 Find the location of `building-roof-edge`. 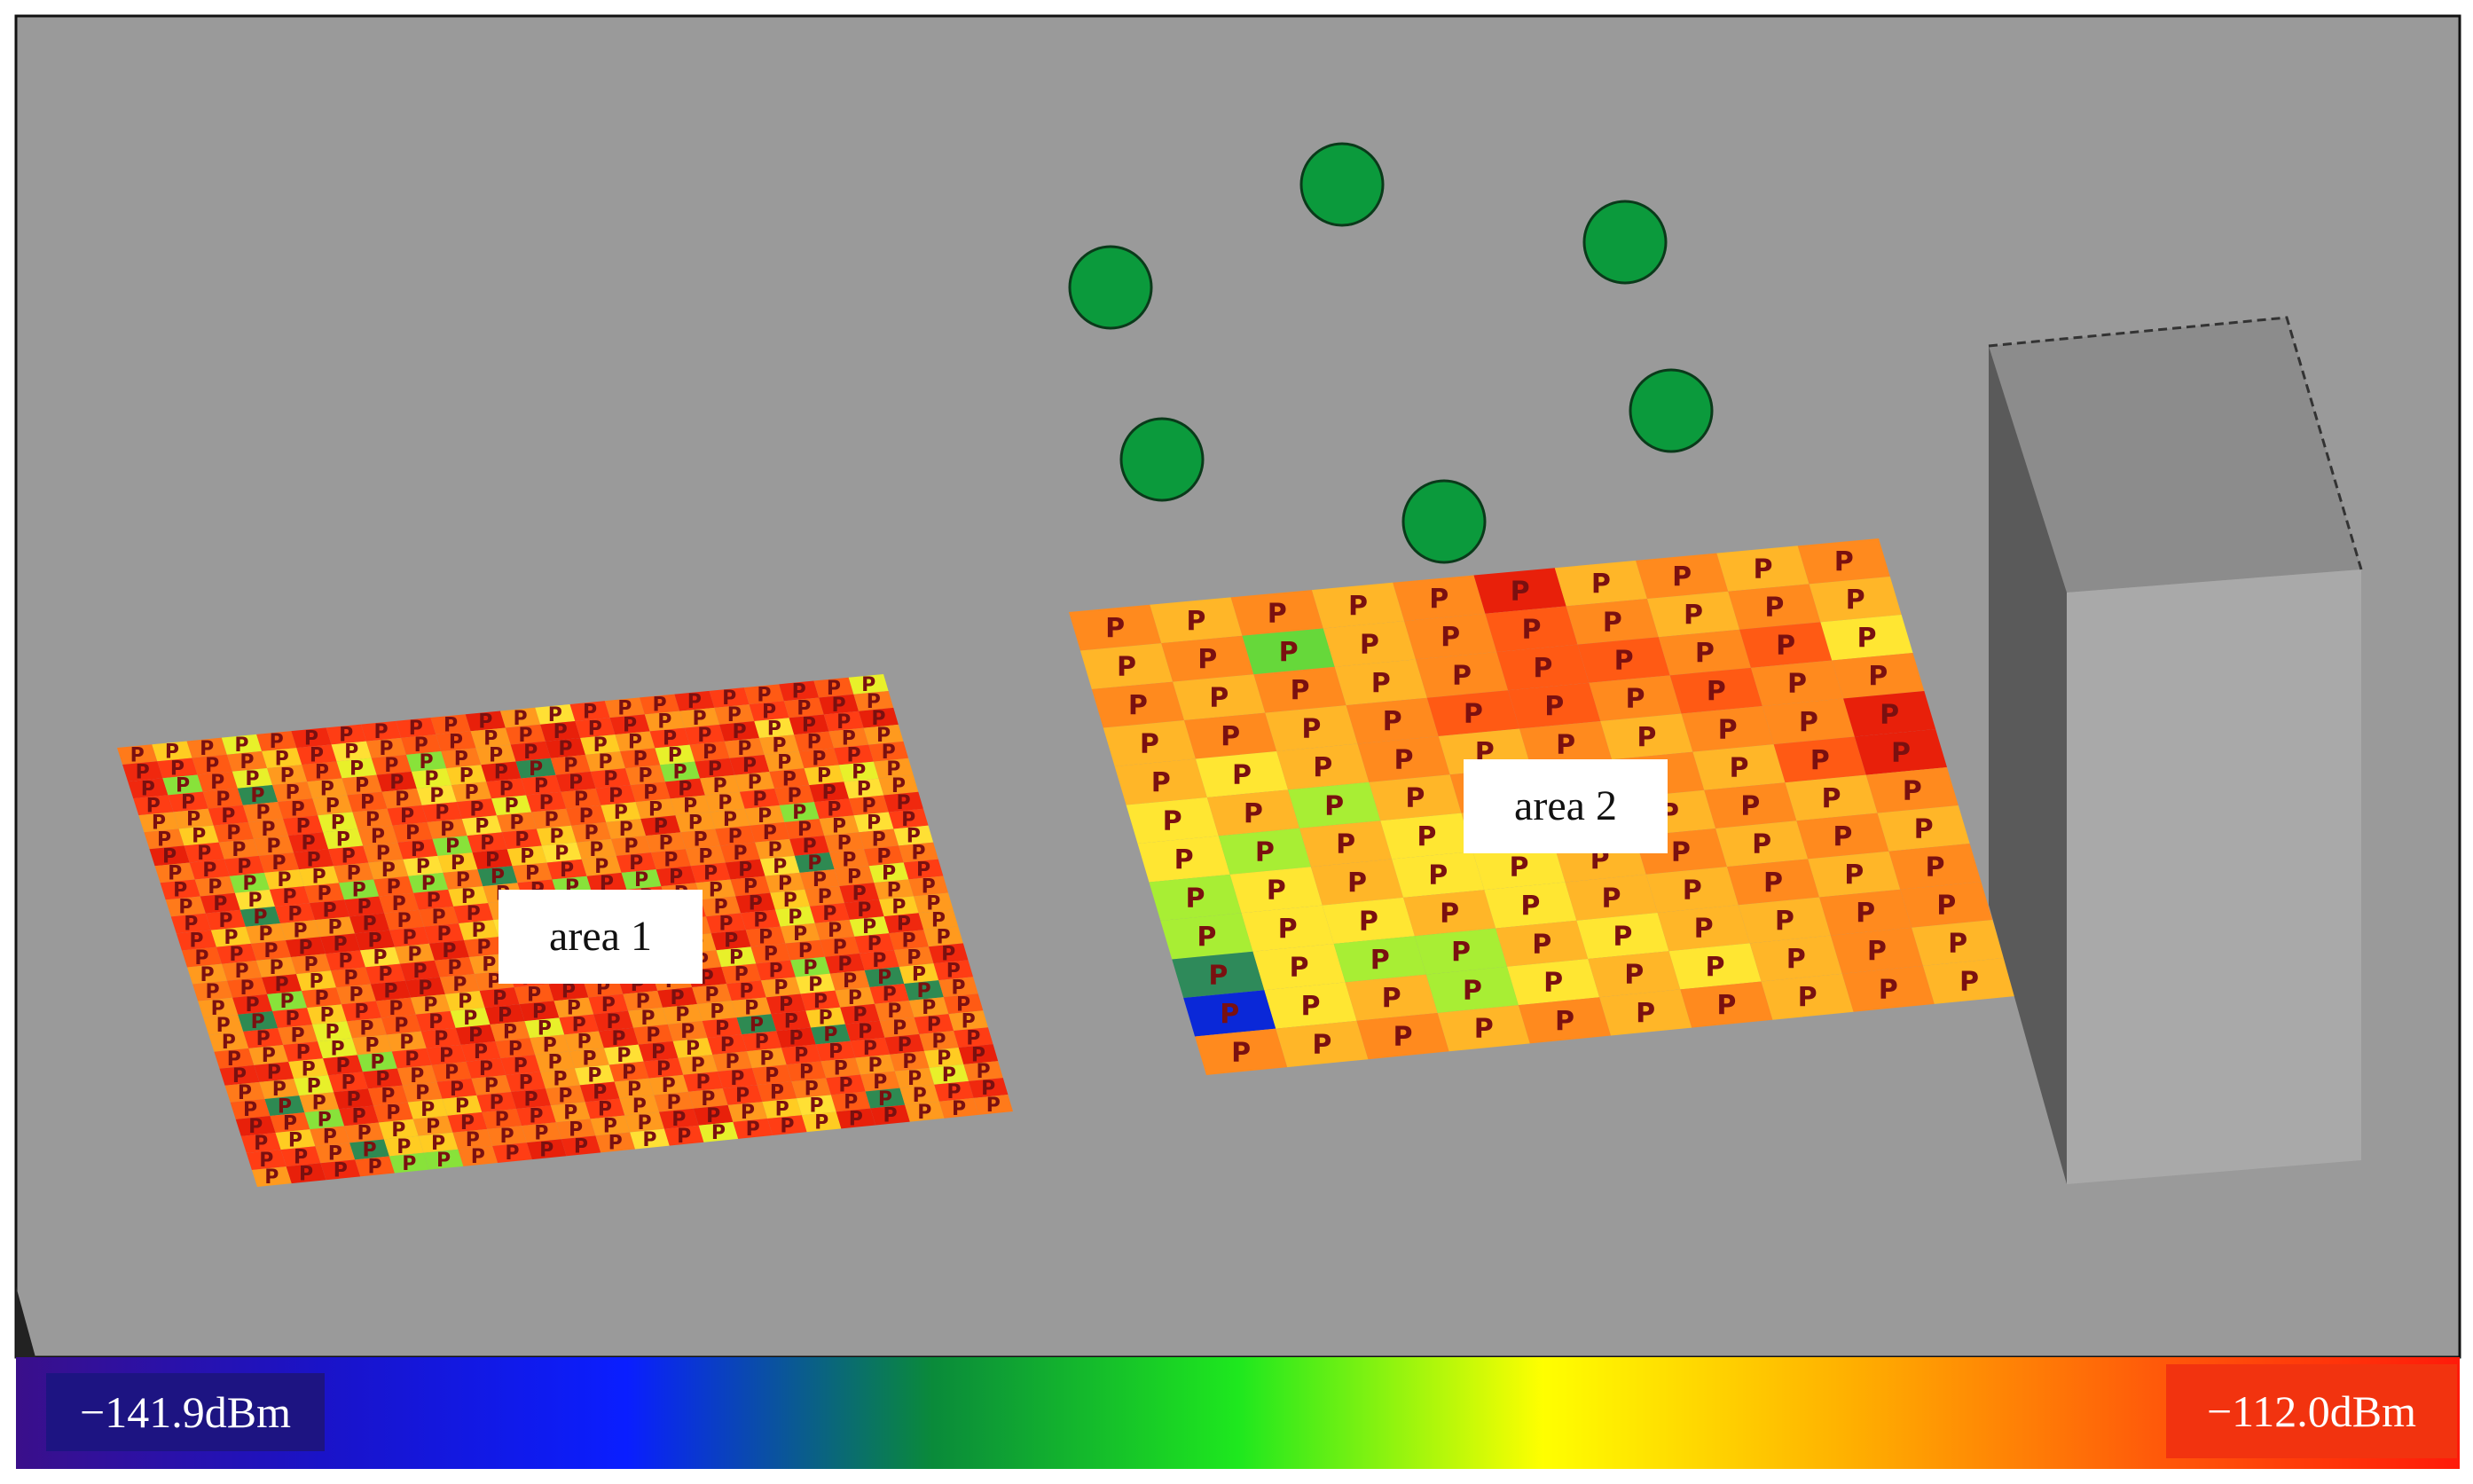

building-roof-edge is located at coordinates (2175, 443).